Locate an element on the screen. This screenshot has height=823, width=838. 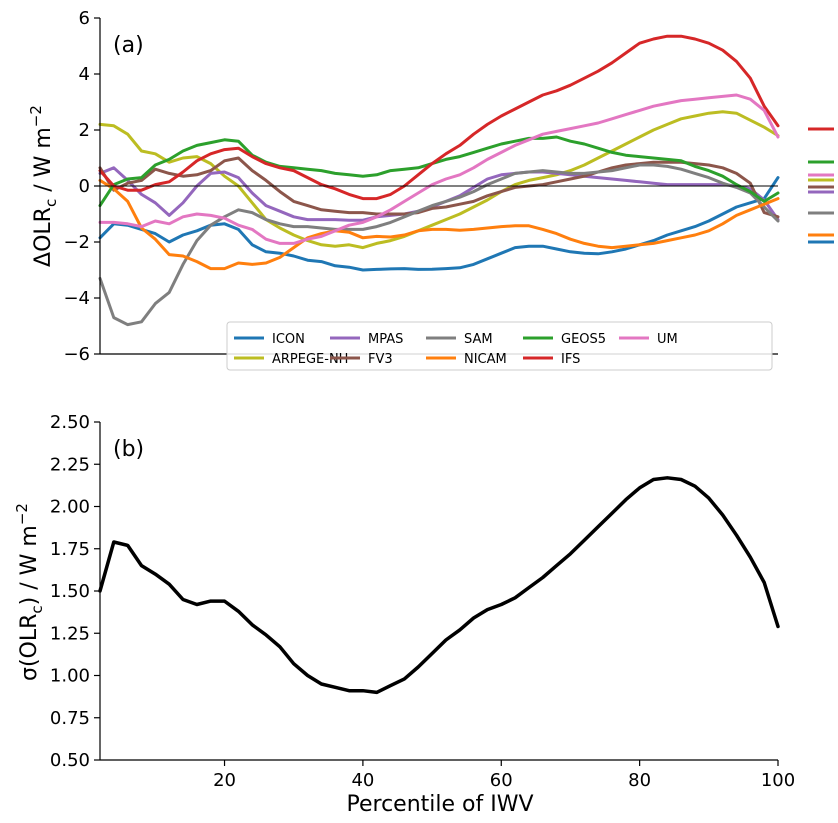
x-axis-title: Percentile of IWV is located at coordinates (439, 804).